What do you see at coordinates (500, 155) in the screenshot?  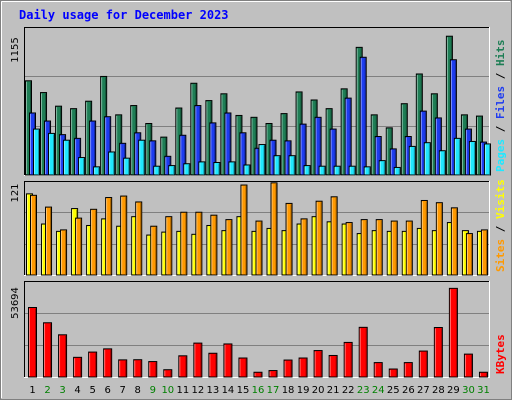 I see `legend-pages: Pages` at bounding box center [500, 155].